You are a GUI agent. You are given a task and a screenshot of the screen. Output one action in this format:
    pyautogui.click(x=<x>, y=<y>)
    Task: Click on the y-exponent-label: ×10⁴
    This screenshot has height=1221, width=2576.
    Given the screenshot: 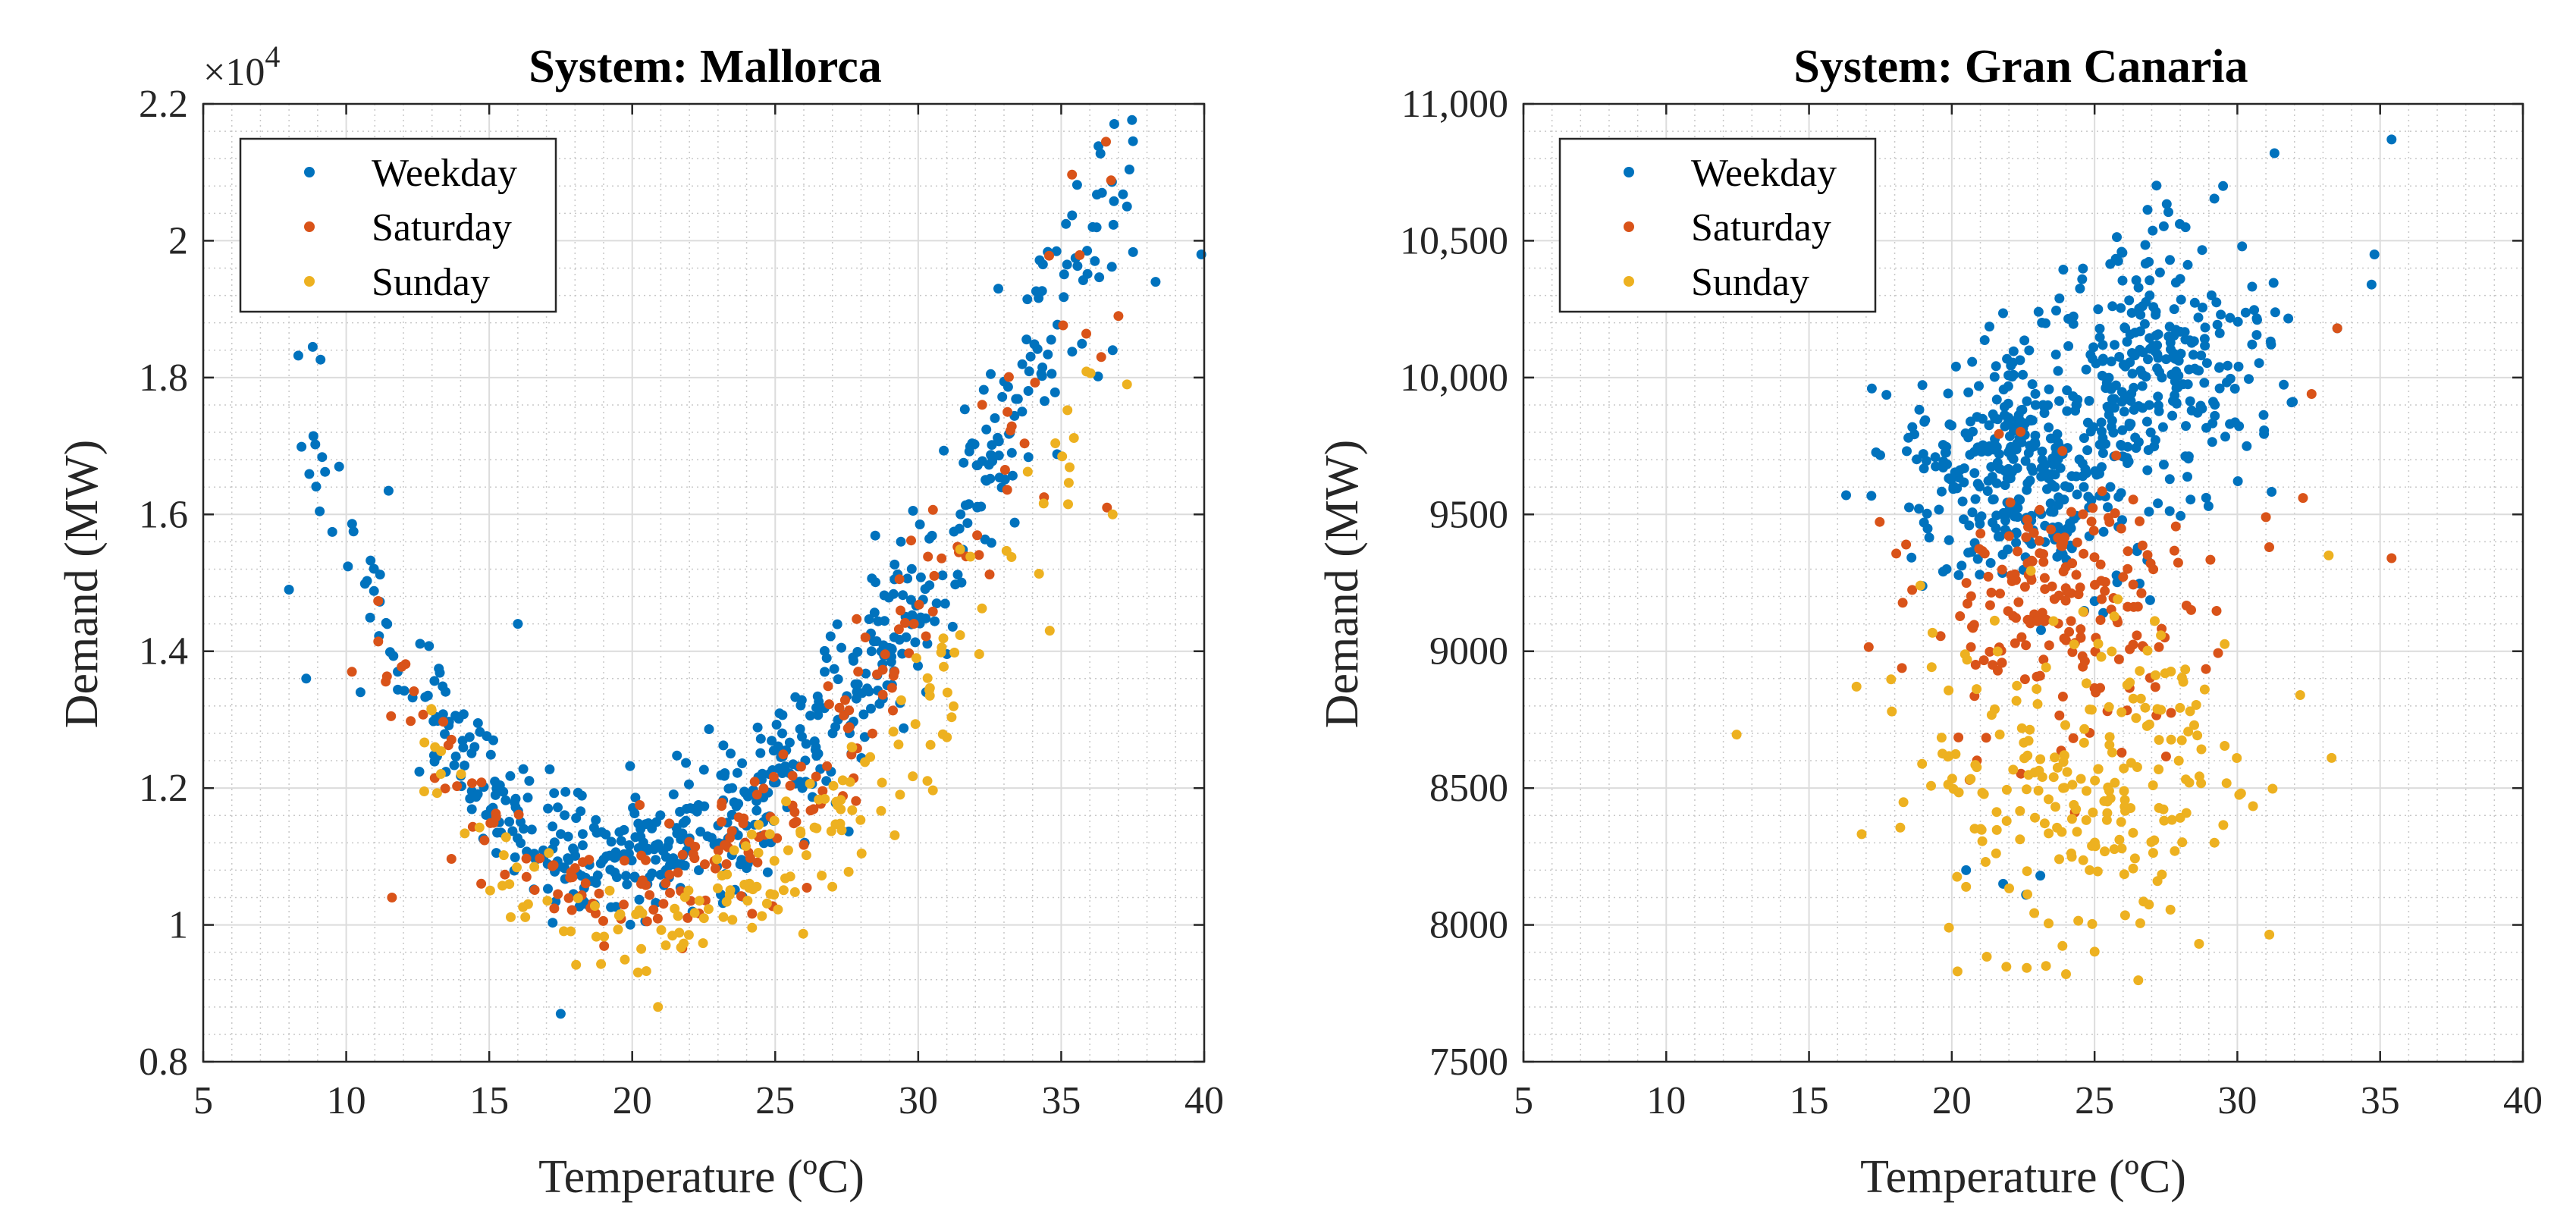 What is the action you would take?
    pyautogui.click(x=241, y=66)
    